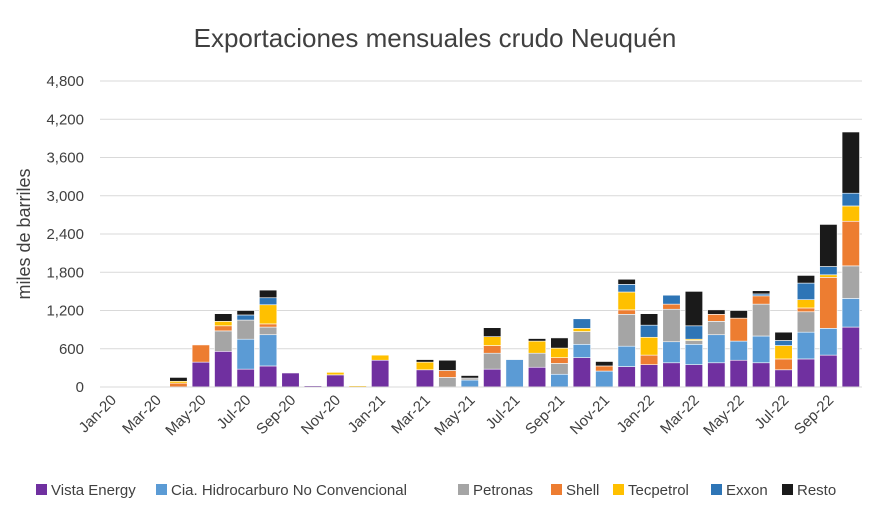 The width and height of the screenshot is (881, 517). Describe the element at coordinates (816, 490) in the screenshot. I see `legend-label: Resto` at that location.